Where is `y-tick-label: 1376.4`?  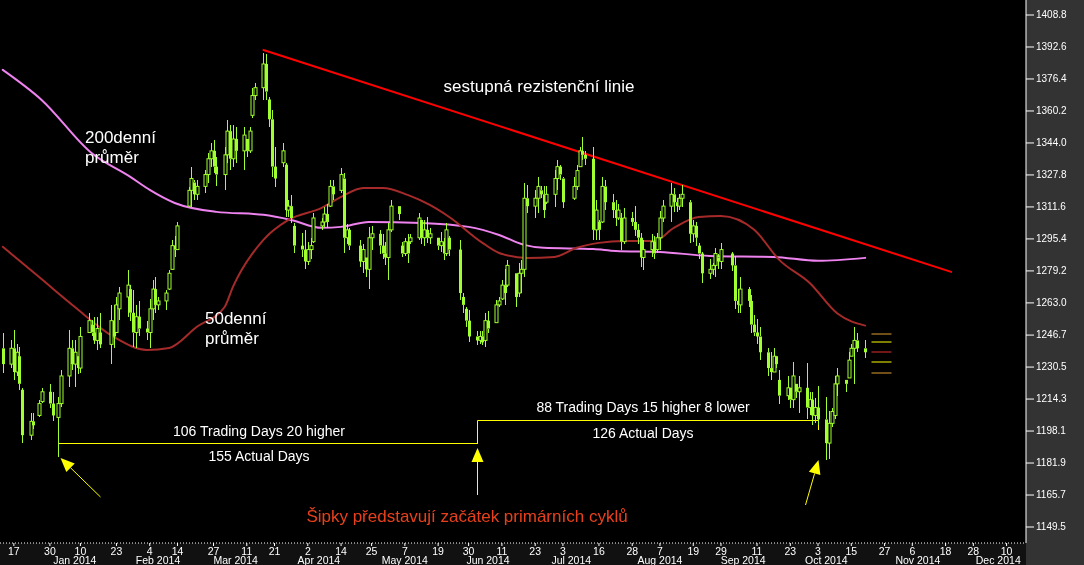 y-tick-label: 1376.4 is located at coordinates (1052, 78).